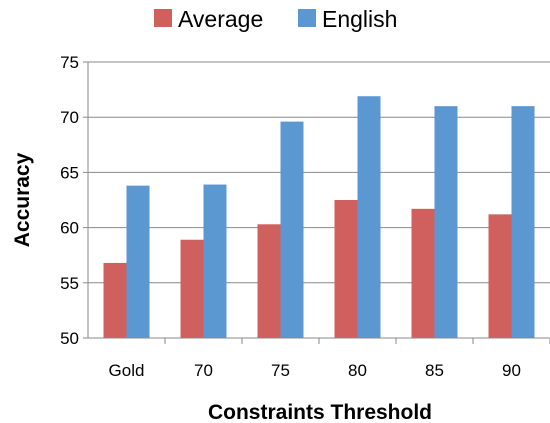 The image size is (550, 423). Describe the element at coordinates (434, 370) in the screenshot. I see `x-tick-label: 85` at that location.